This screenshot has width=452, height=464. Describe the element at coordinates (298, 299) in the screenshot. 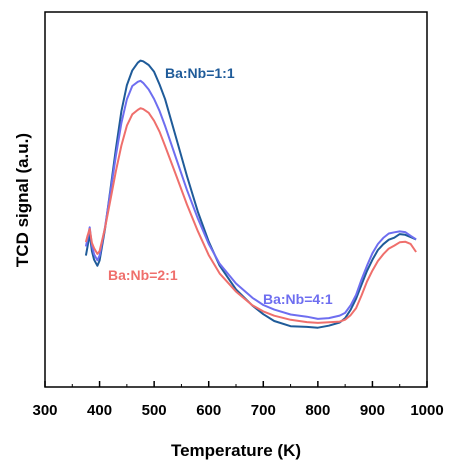

I see `series-label-ba-nb-4-1: Ba:Nb=4:1` at that location.